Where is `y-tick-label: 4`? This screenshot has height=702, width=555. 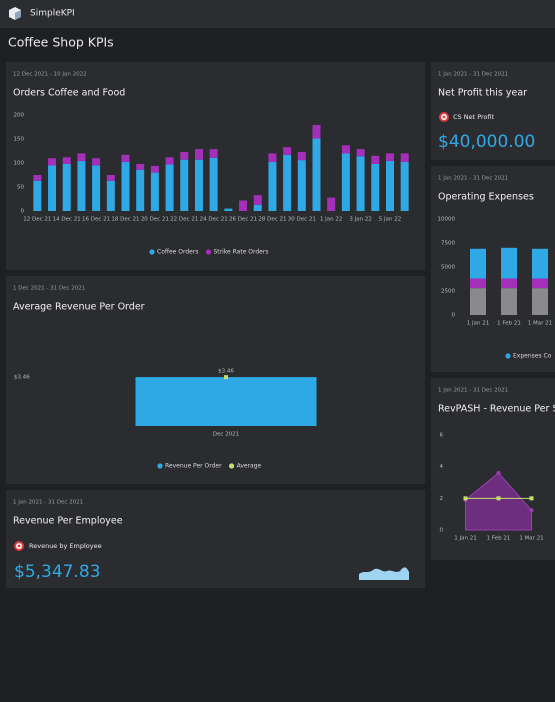
y-tick-label: 4 is located at coordinates (442, 467).